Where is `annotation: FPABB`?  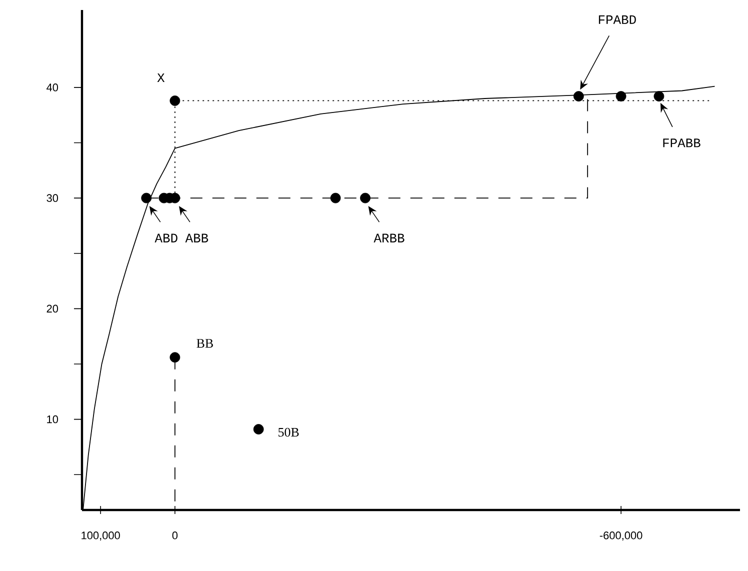 annotation: FPABB is located at coordinates (681, 143).